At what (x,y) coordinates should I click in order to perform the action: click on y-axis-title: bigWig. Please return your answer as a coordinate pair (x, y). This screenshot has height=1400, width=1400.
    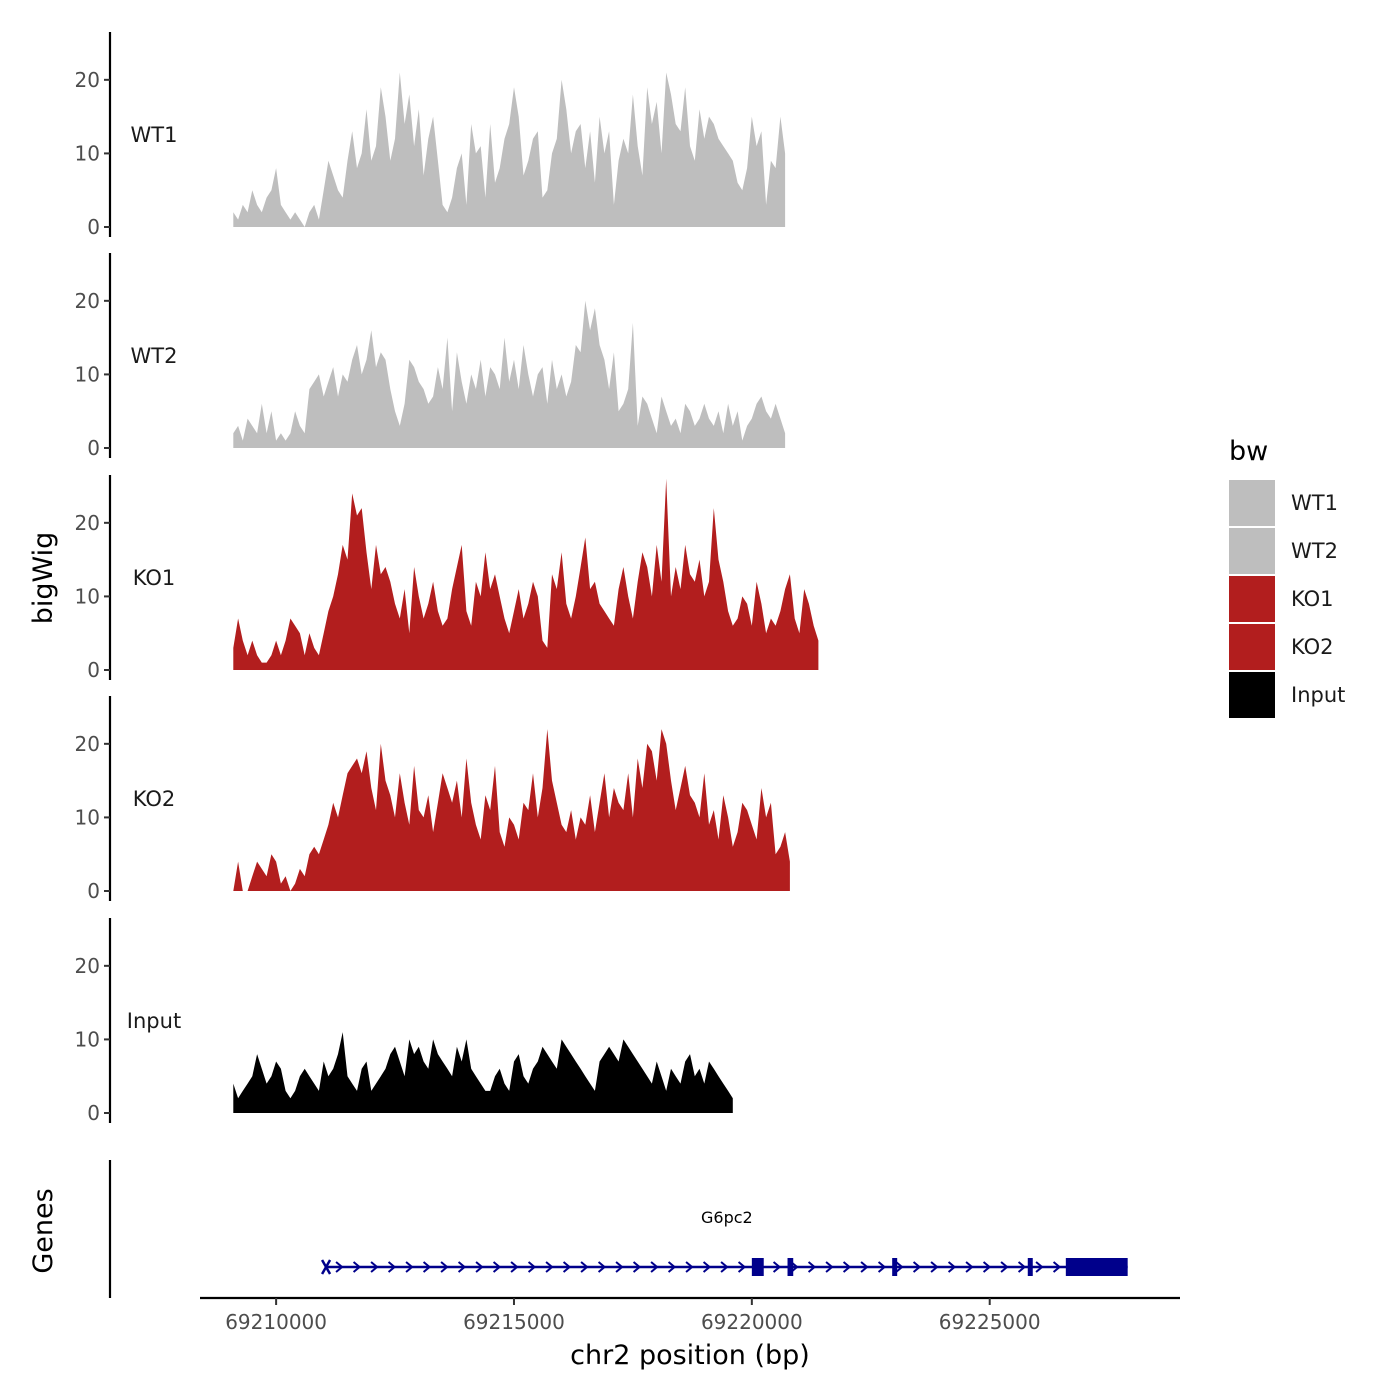
    Looking at the image, I should click on (43, 578).